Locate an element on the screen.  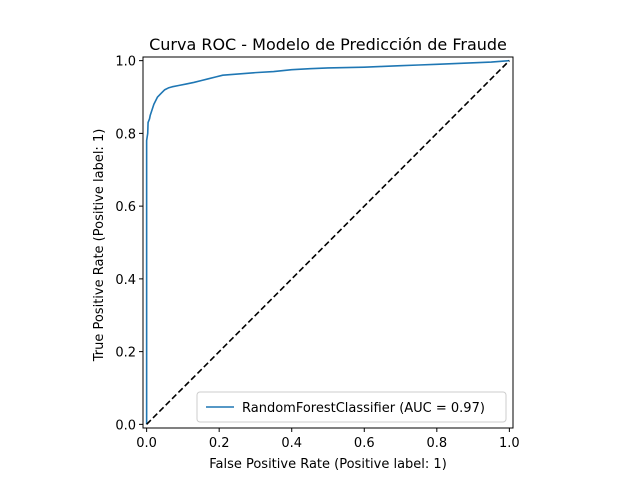
x-tick-label: 0.6 is located at coordinates (364, 443).